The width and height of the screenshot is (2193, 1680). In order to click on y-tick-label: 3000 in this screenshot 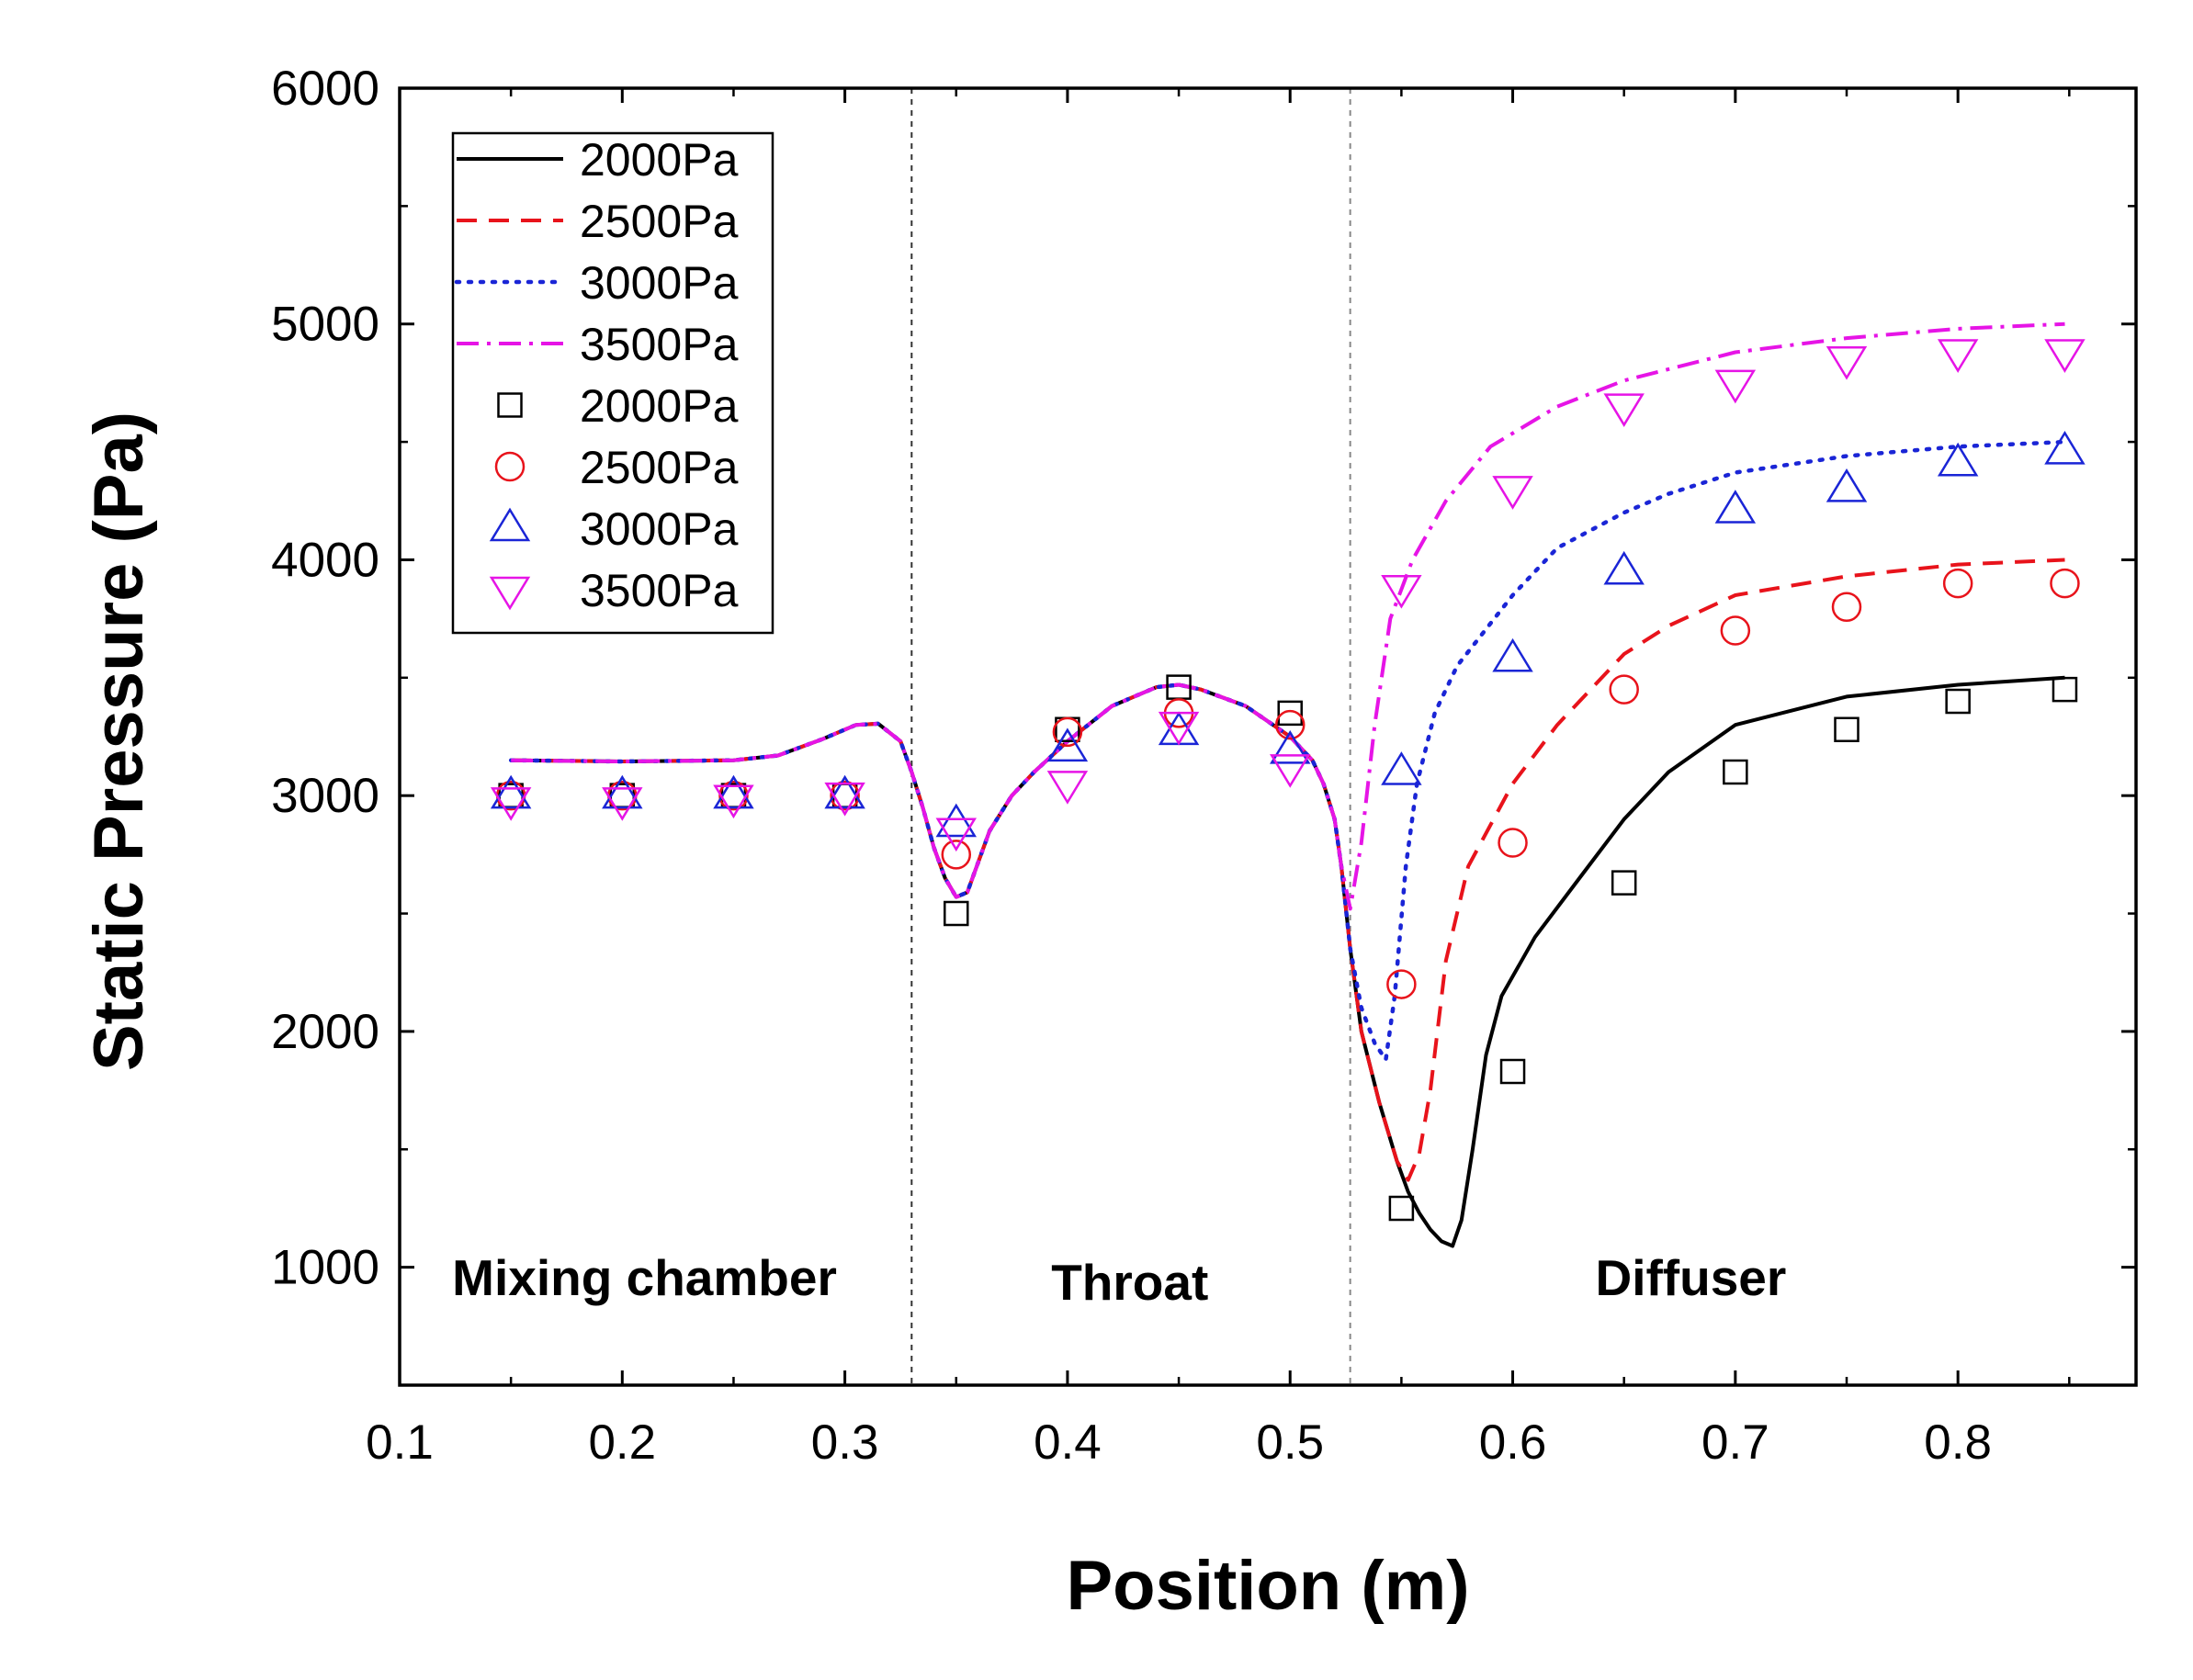, I will do `click(325, 796)`.